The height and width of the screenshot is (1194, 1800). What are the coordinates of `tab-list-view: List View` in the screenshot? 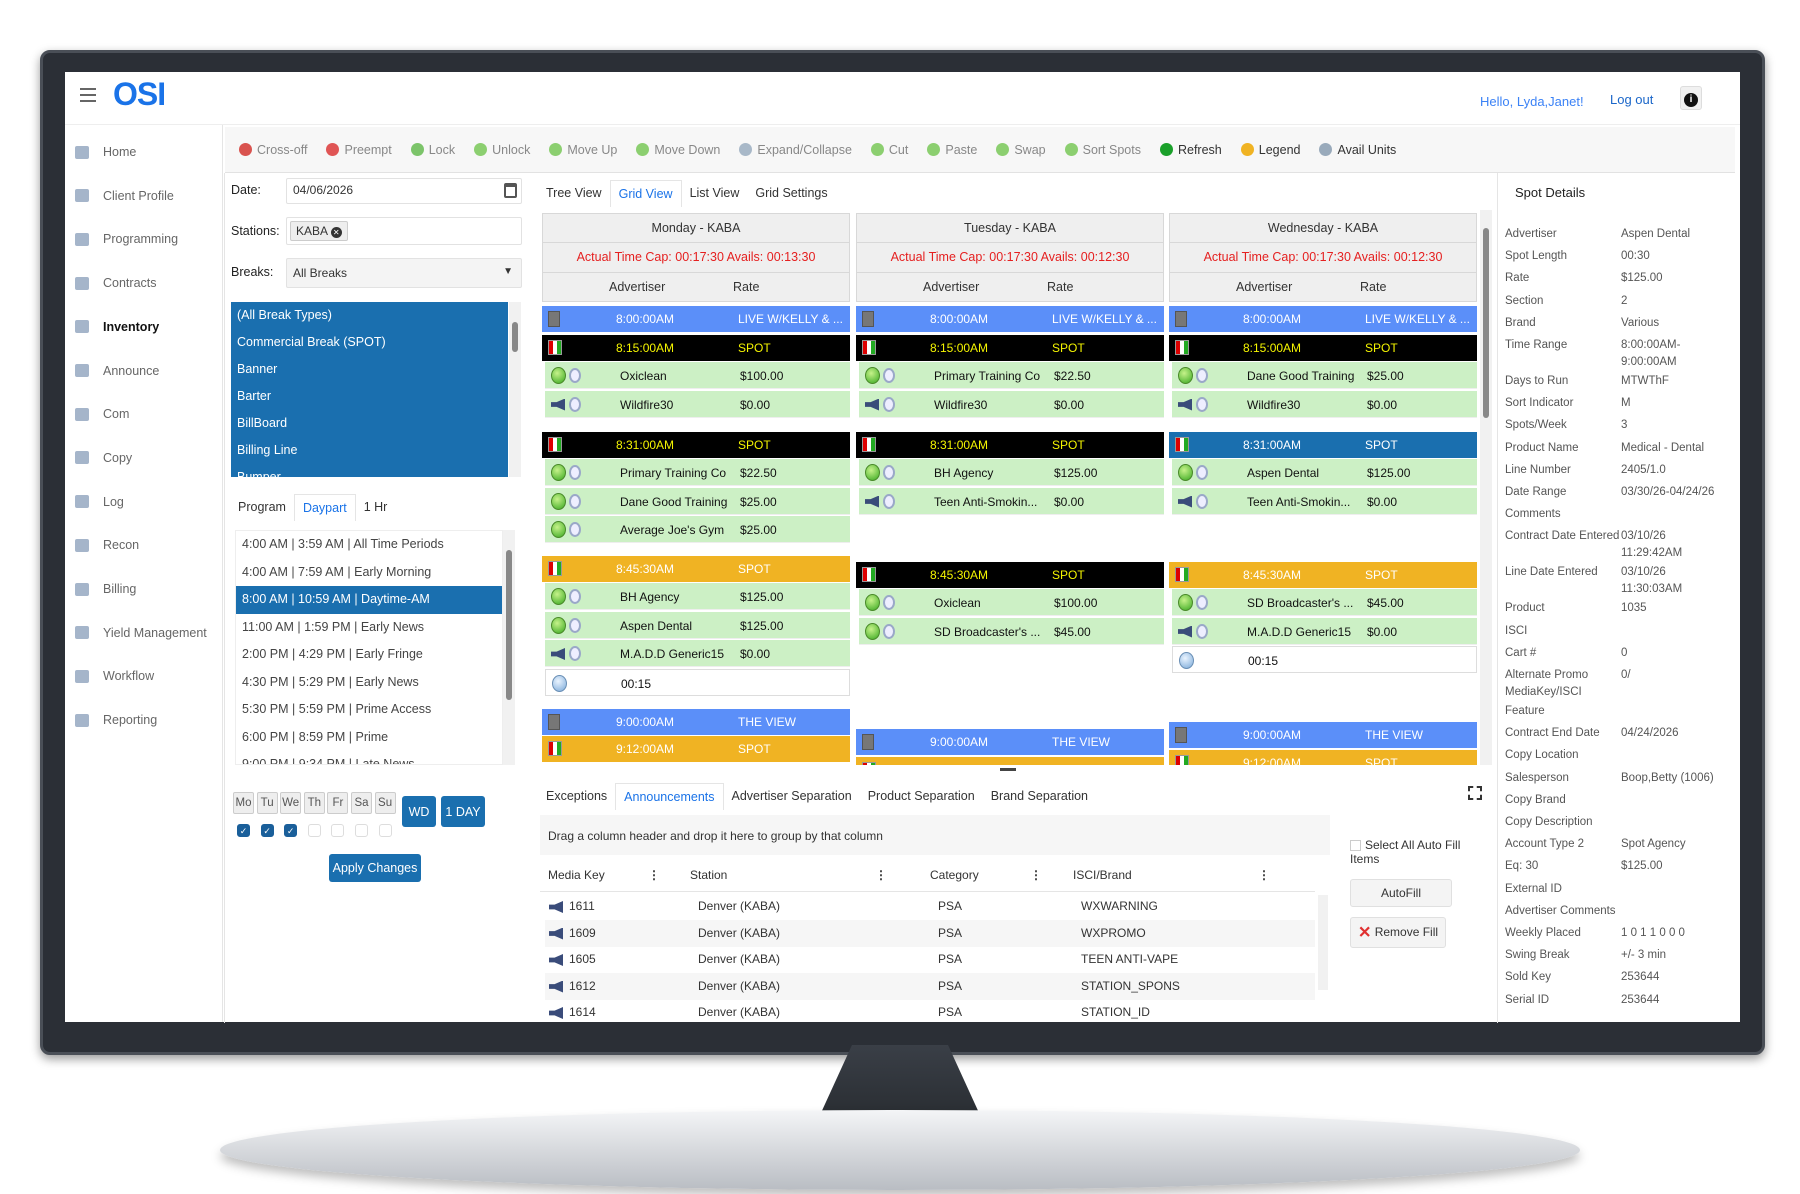 It's located at (714, 193).